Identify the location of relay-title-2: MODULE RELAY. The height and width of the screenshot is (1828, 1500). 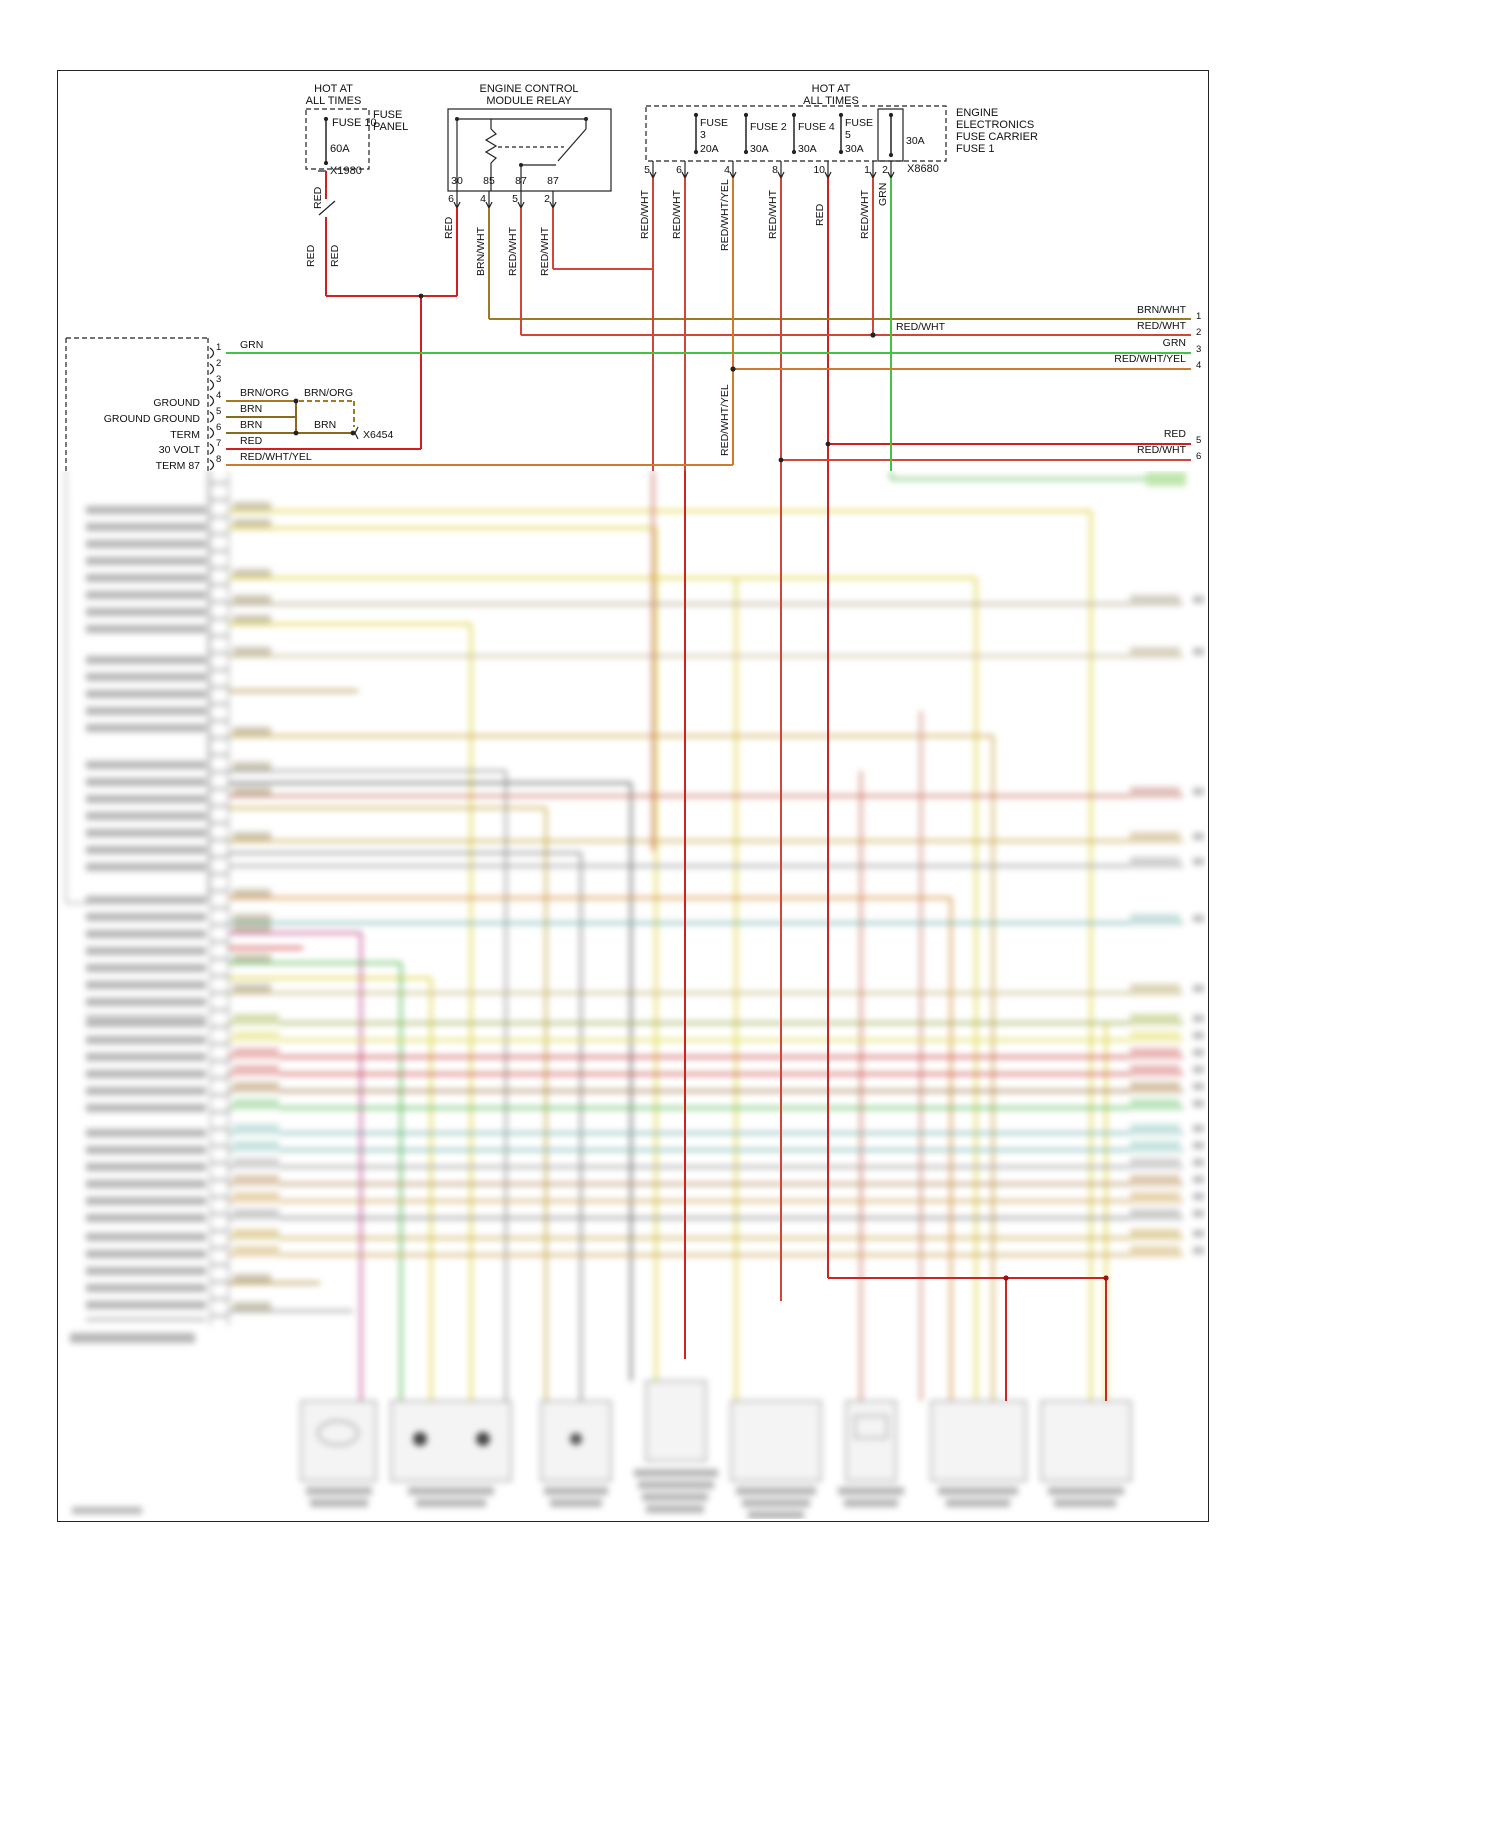
(529, 101).